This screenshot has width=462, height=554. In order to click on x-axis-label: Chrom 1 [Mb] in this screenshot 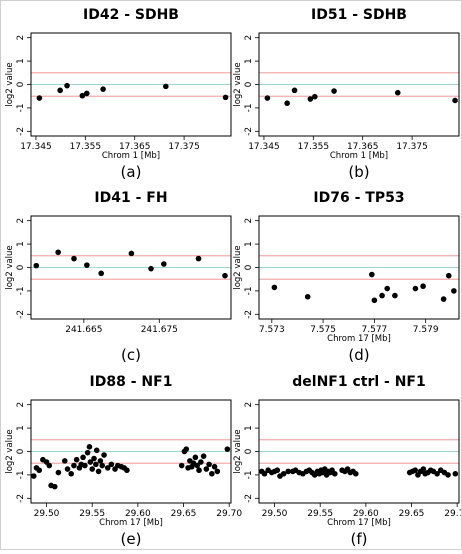, I will do `click(131, 156)`.